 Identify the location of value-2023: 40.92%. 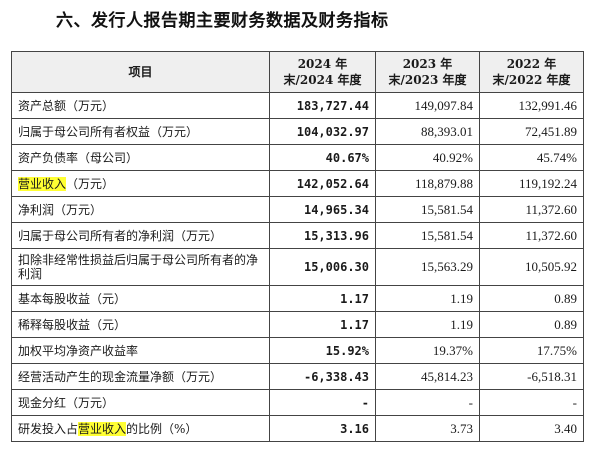
(427, 157).